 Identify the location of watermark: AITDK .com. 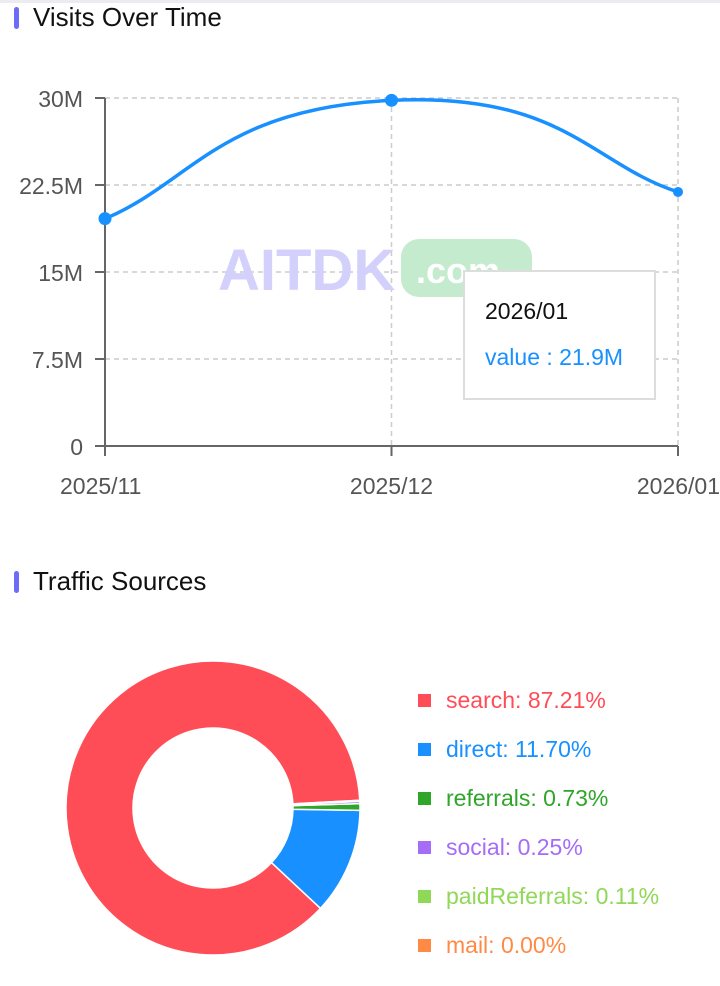
(375, 270).